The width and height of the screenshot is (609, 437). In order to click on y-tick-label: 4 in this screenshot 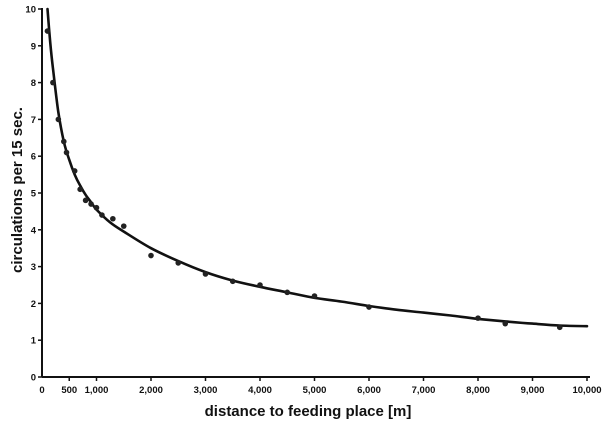, I will do `click(34, 230)`.